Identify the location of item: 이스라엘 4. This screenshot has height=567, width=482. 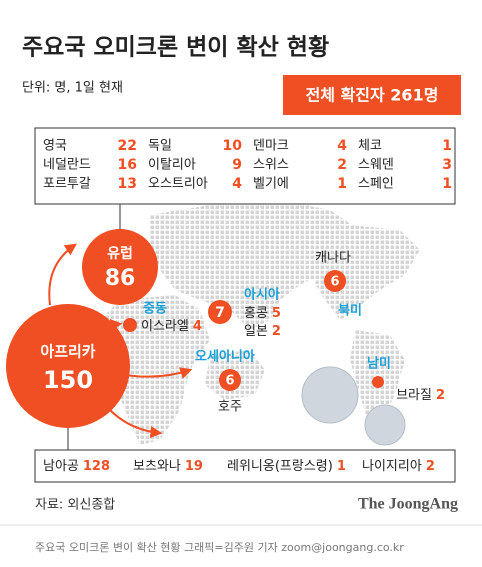
(171, 326).